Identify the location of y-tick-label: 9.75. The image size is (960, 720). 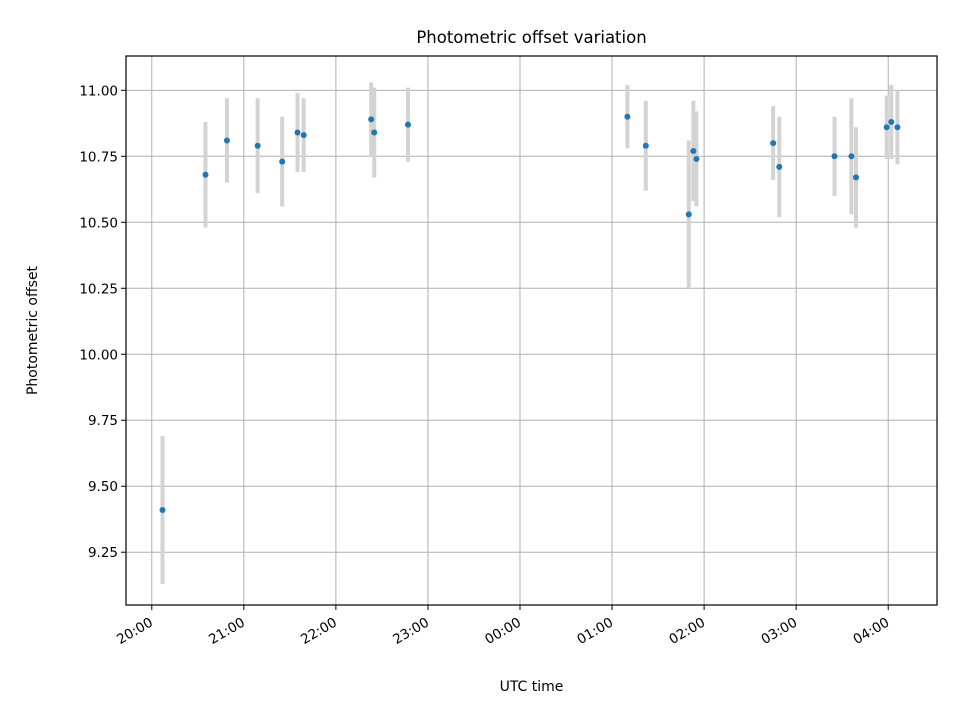
(103, 421).